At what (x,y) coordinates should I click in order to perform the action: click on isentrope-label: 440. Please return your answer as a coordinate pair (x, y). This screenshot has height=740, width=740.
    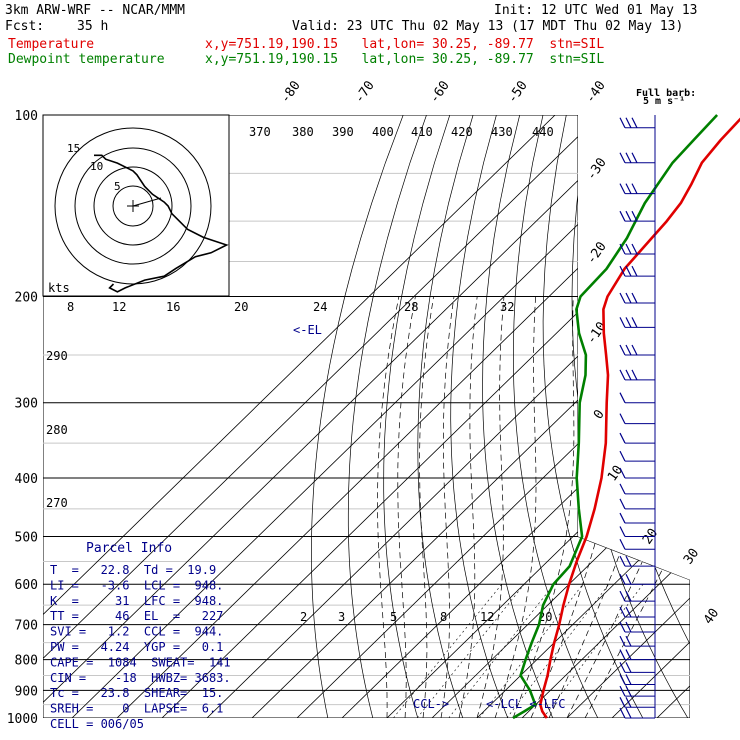
    Looking at the image, I should click on (543, 132).